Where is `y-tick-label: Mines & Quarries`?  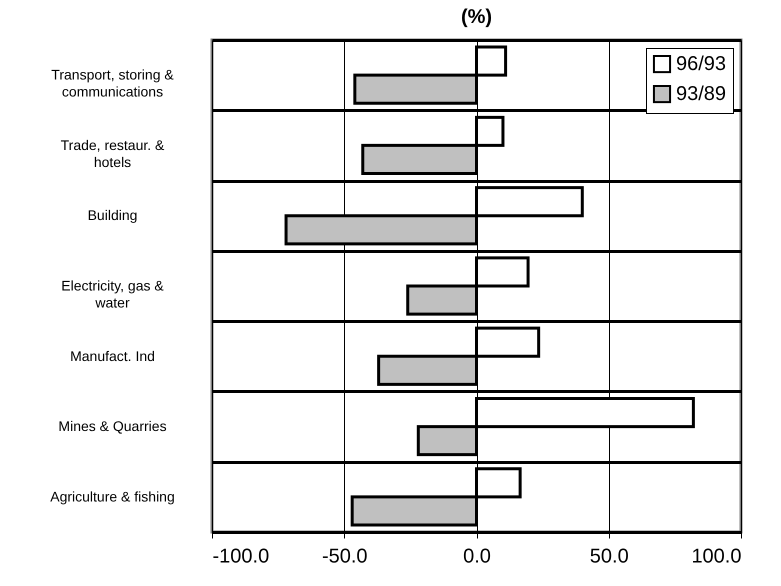
y-tick-label: Mines & Quarries is located at coordinates (112, 426).